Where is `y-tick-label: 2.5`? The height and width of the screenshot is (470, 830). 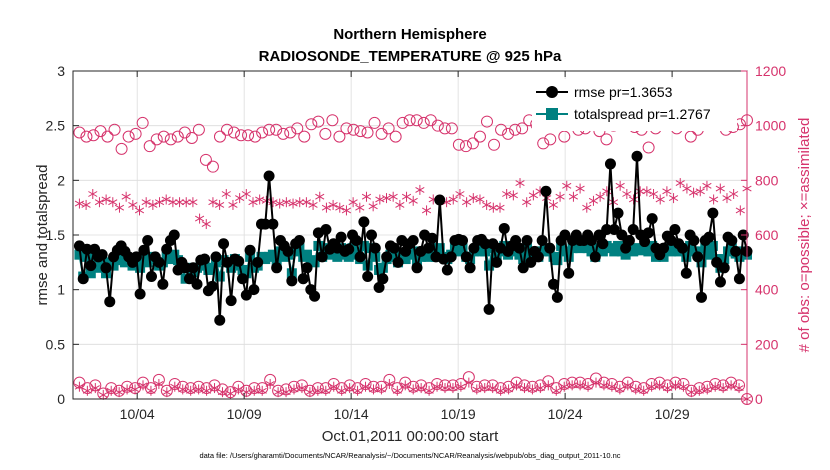 y-tick-label: 2.5 is located at coordinates (56, 126).